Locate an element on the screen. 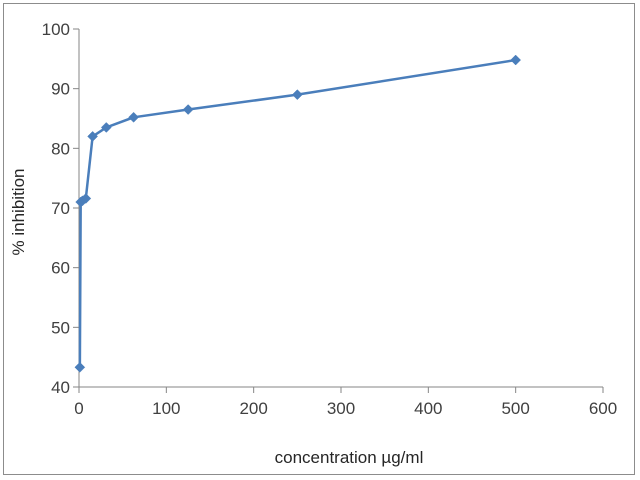 The height and width of the screenshot is (480, 640). x-axis: 0 100 200 300 400 500 600 is located at coordinates (345, 402).